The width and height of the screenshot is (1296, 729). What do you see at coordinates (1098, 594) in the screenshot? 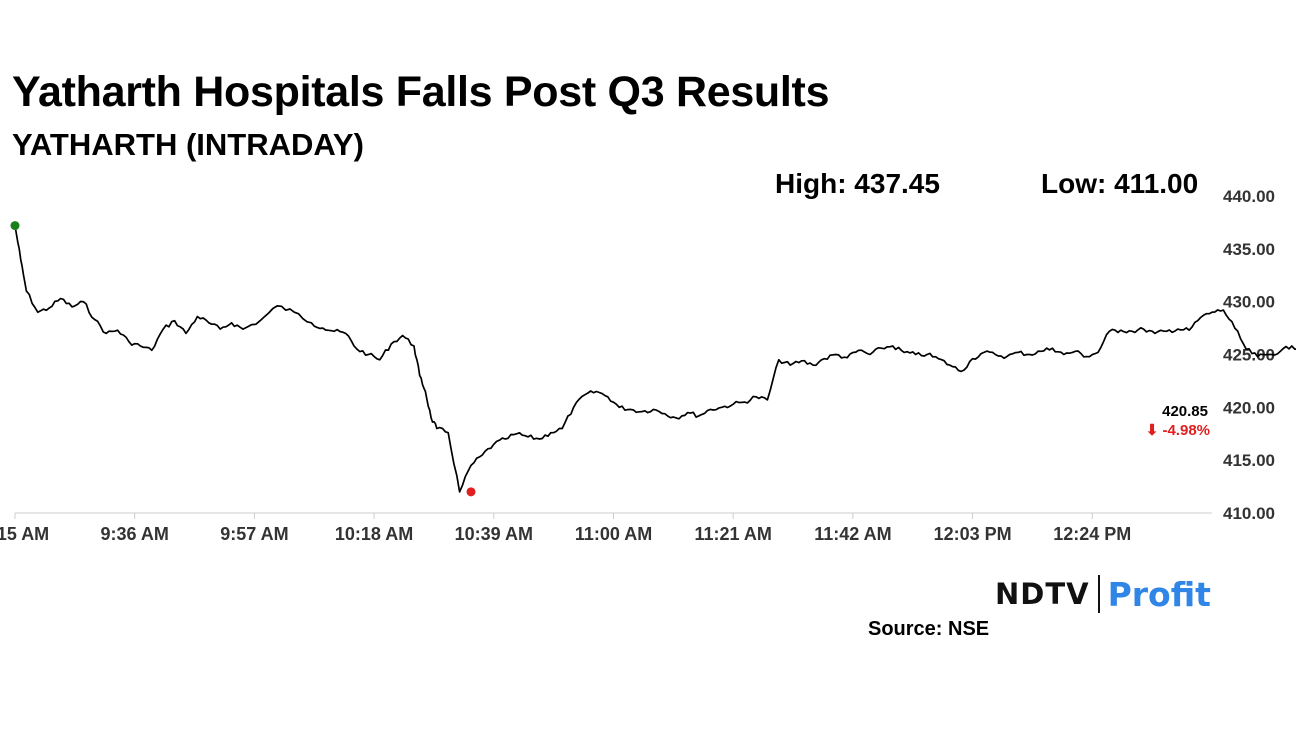
I see `logo-separator` at bounding box center [1098, 594].